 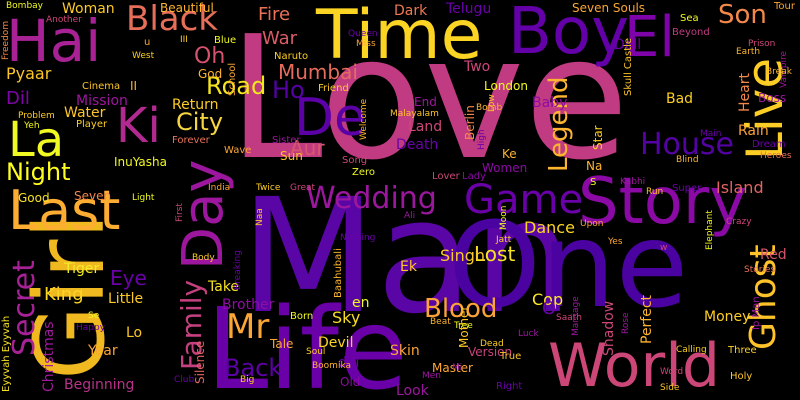 What do you see at coordinates (187, 8) in the screenshot?
I see `word-beautiful: Beautiful` at bounding box center [187, 8].